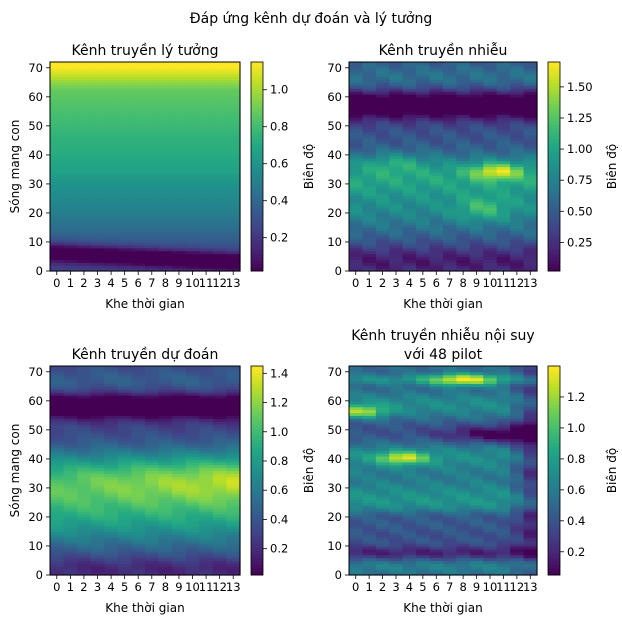 The width and height of the screenshot is (622, 628). Describe the element at coordinates (83, 283) in the screenshot. I see `x-tick-label: 2` at that location.